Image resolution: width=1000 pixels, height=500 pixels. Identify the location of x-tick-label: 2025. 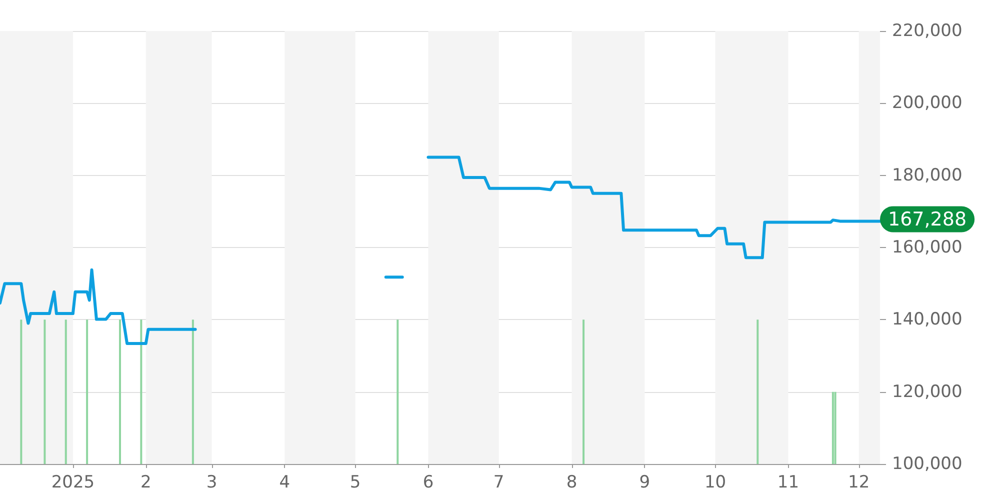
(73, 482).